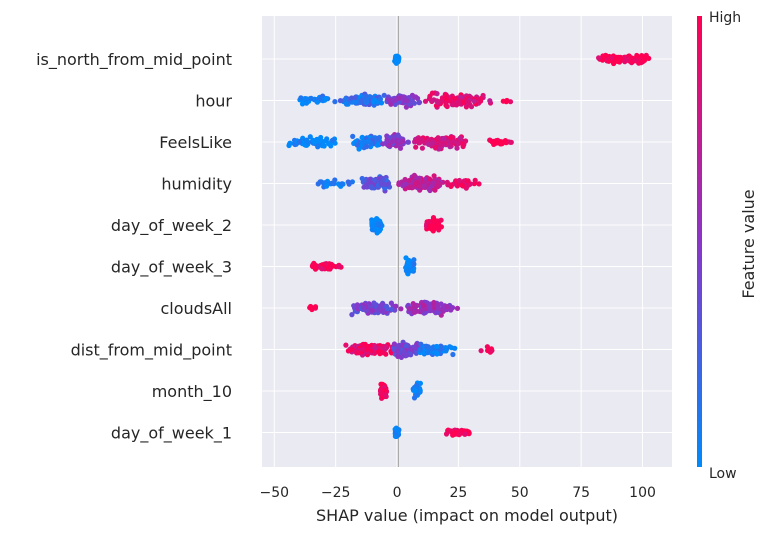 The width and height of the screenshot is (768, 534). Describe the element at coordinates (458, 493) in the screenshot. I see `x-tick-label: 25` at that location.